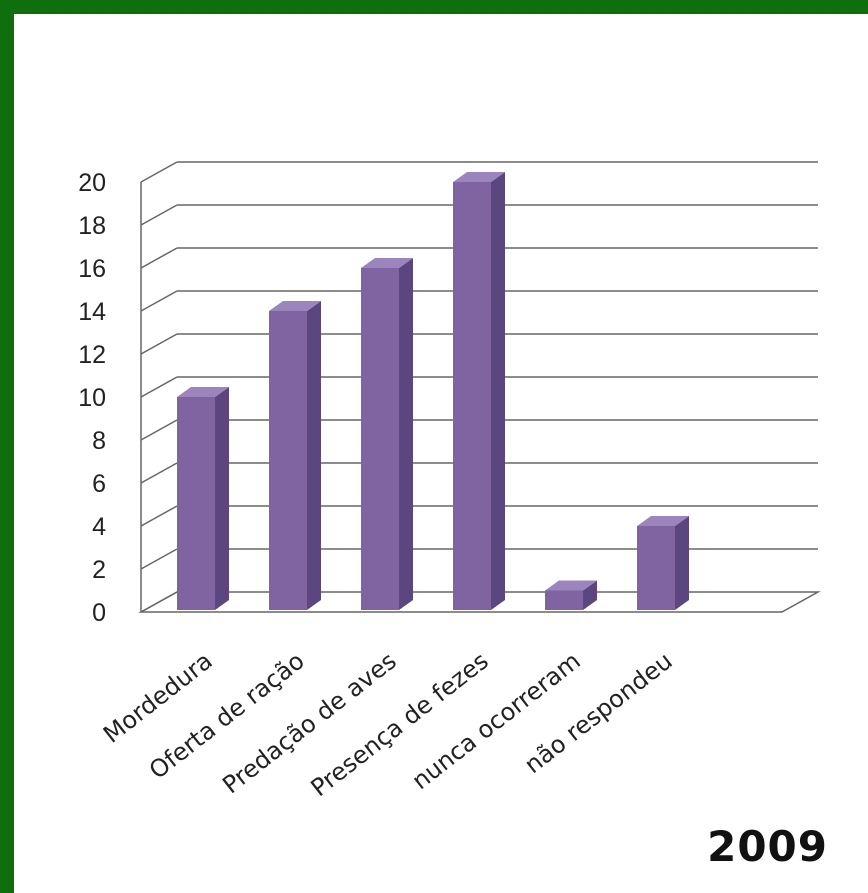 This screenshot has width=868, height=893. What do you see at coordinates (92, 226) in the screenshot?
I see `y-tick-label: 18` at bounding box center [92, 226].